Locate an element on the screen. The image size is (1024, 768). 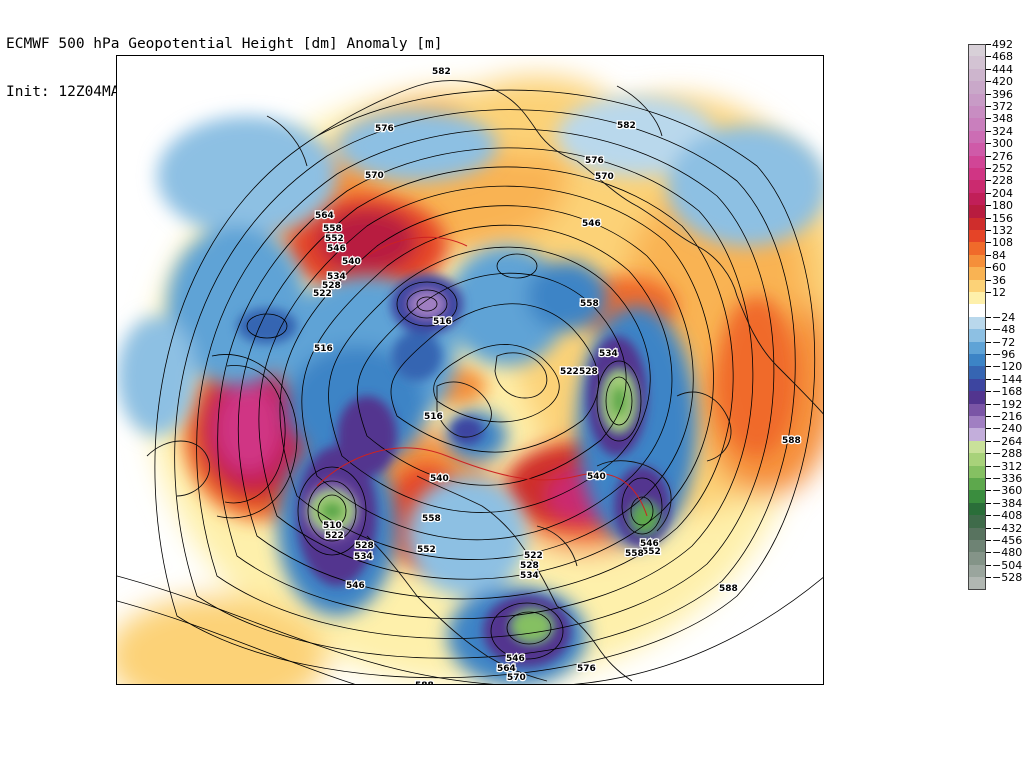
legend-label: −432 is located at coordinates (1007, 528).